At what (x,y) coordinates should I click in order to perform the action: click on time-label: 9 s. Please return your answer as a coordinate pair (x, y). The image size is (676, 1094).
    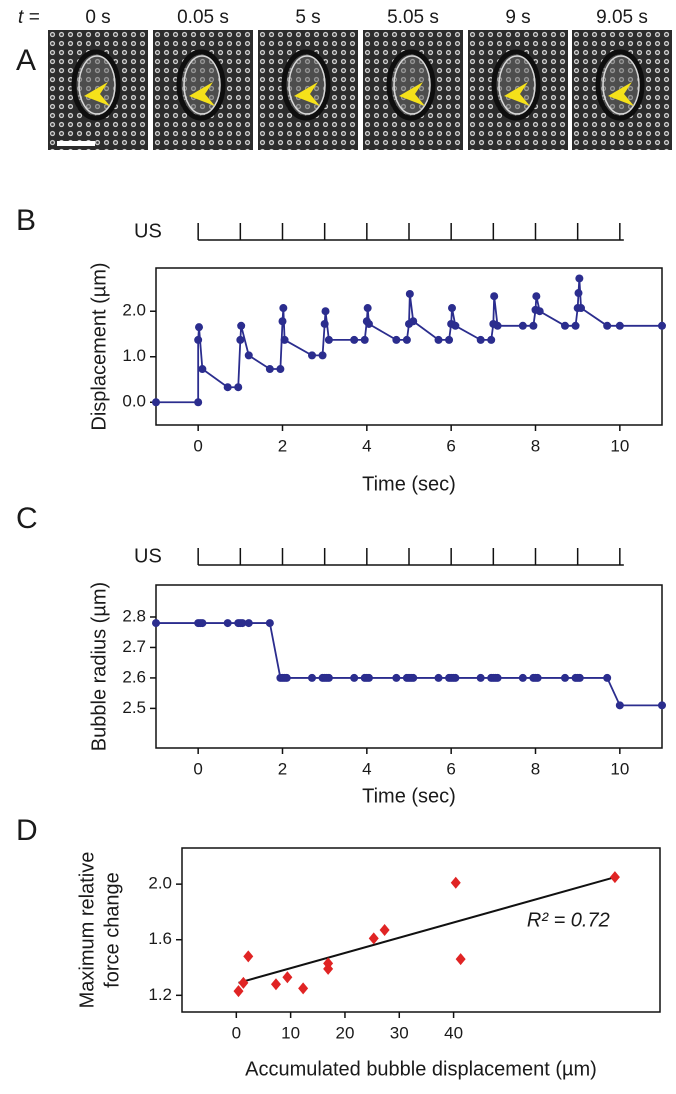
    Looking at the image, I should click on (517, 17).